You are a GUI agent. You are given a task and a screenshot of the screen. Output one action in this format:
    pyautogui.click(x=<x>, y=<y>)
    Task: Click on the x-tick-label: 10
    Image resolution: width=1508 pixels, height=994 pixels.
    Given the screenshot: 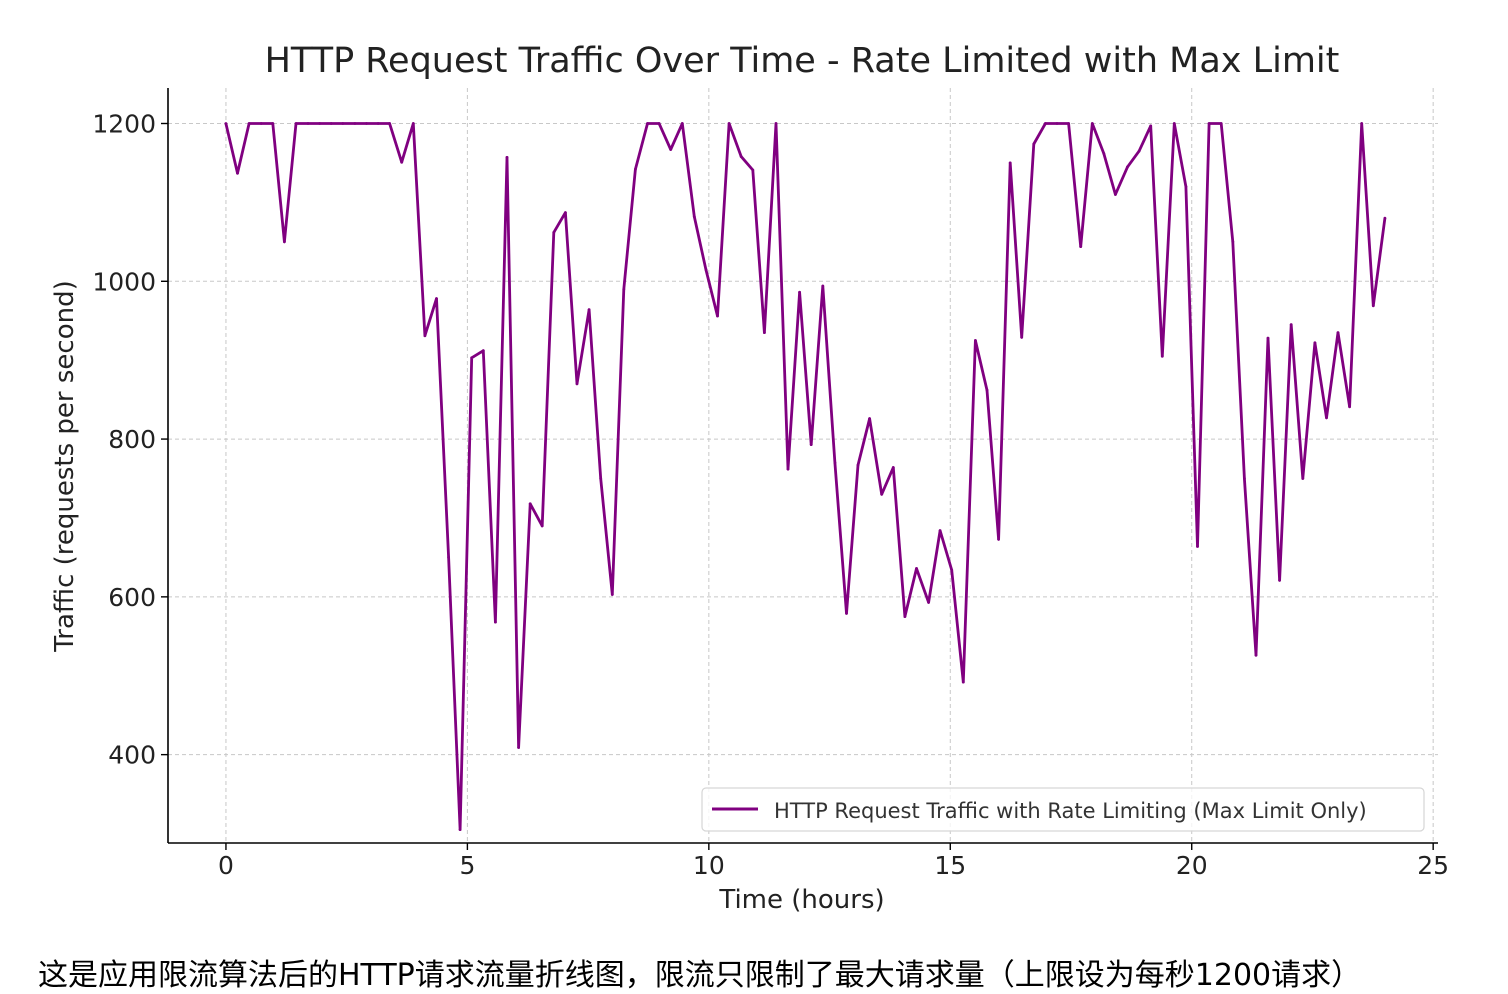 What is the action you would take?
    pyautogui.click(x=709, y=865)
    